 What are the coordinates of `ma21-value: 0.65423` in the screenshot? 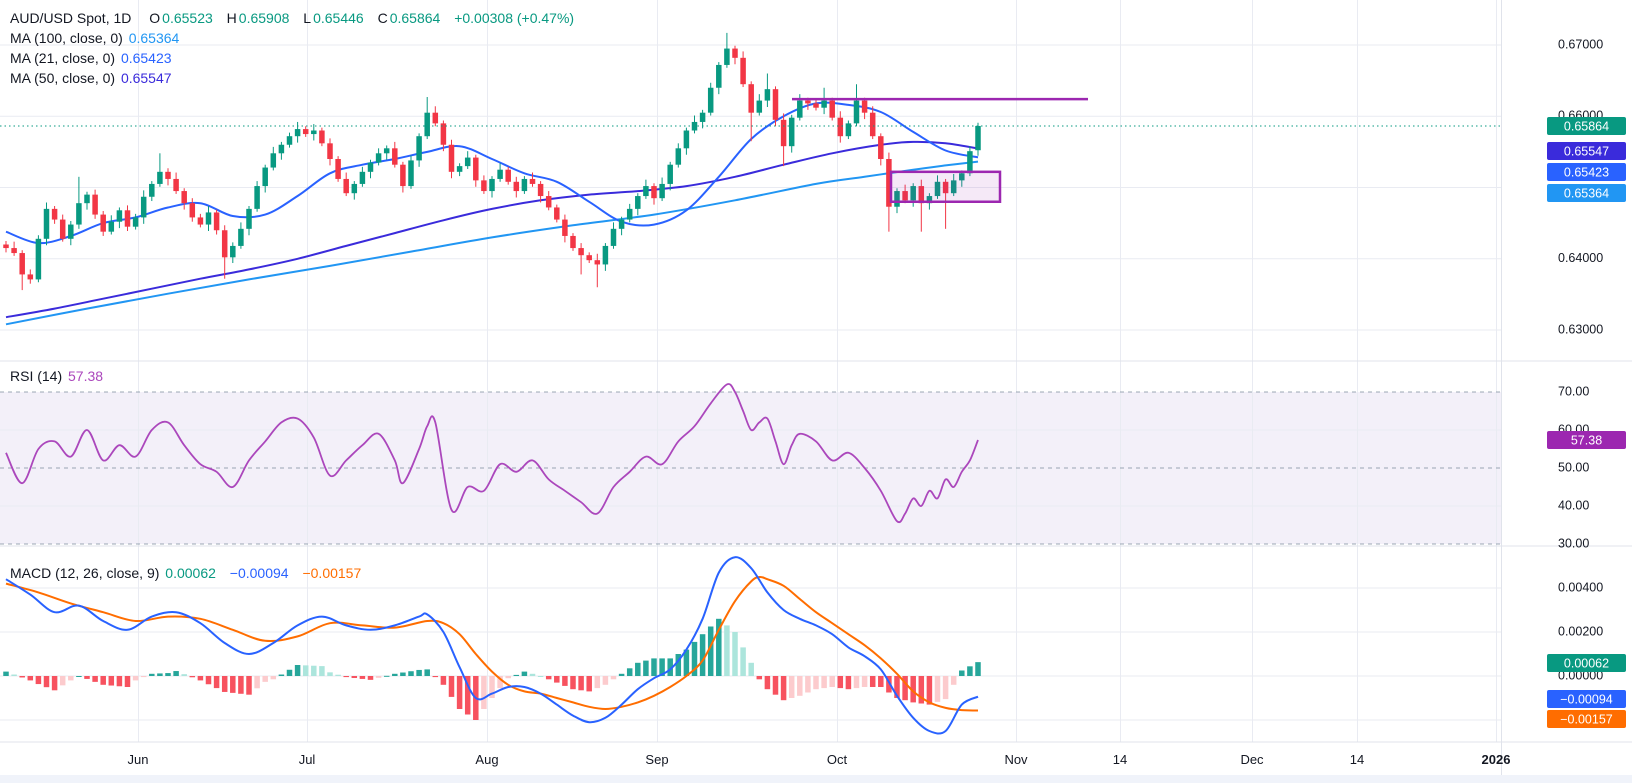 It's located at (146, 58).